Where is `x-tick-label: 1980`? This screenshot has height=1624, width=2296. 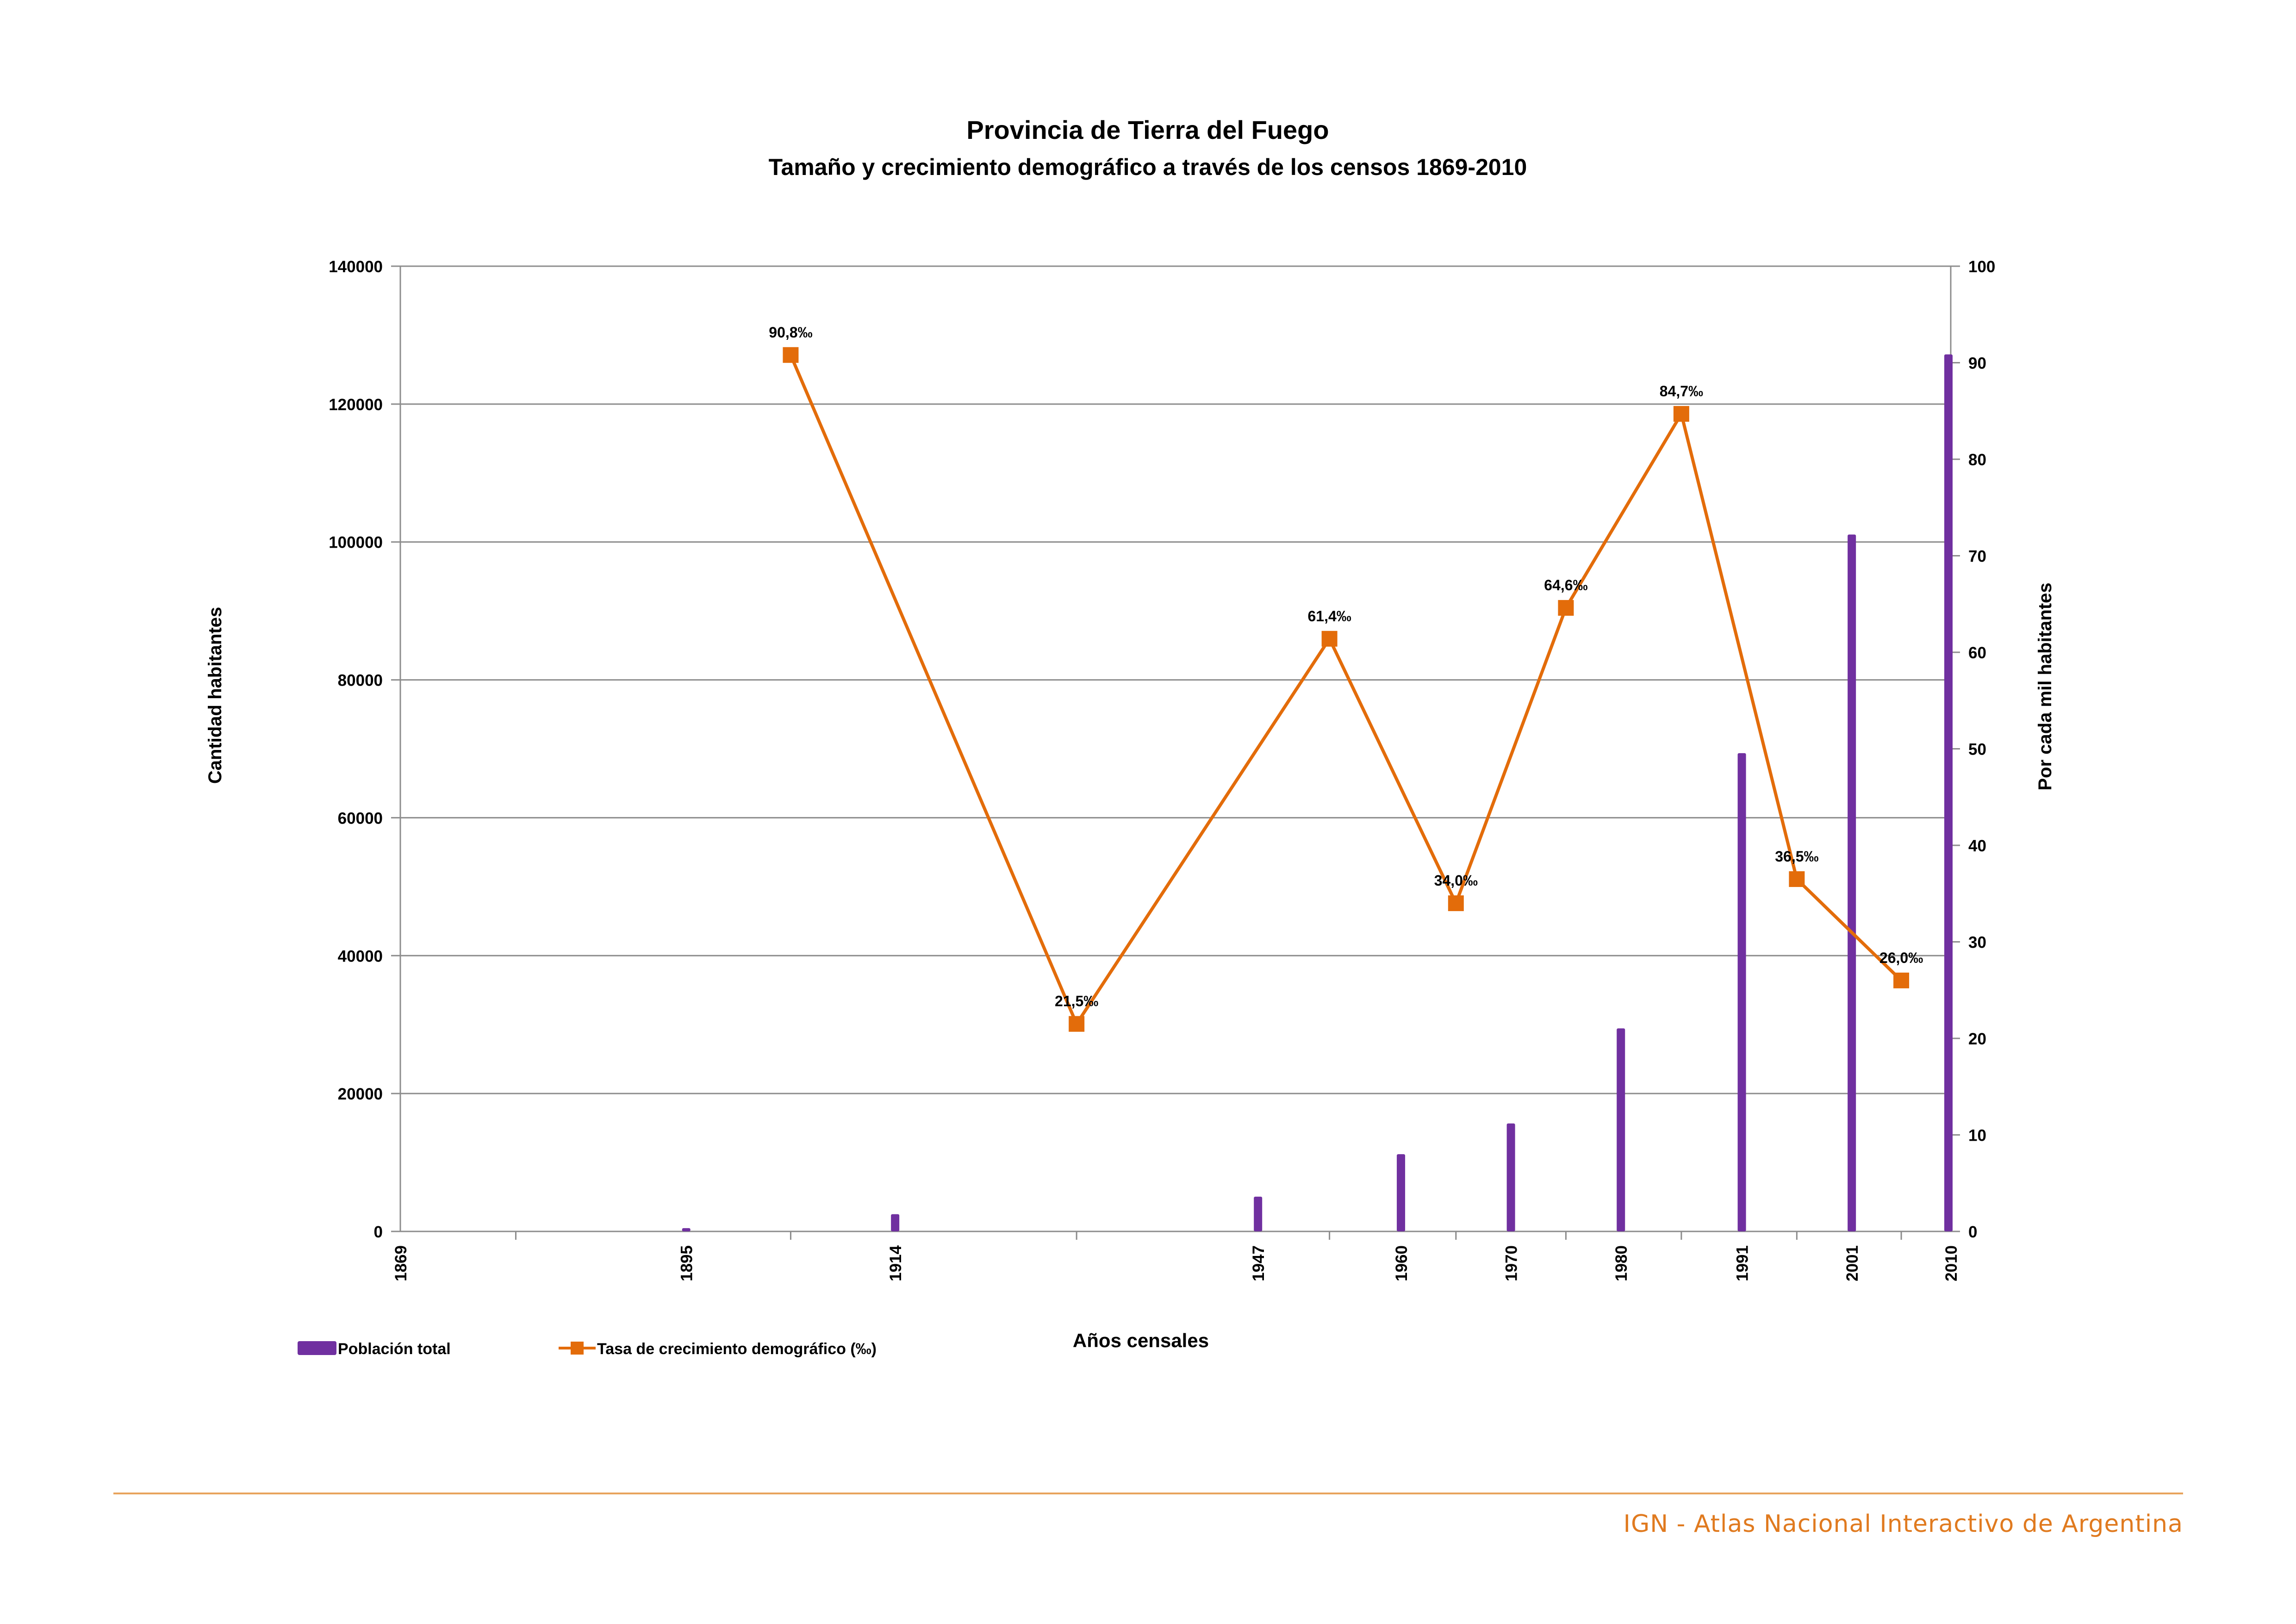
x-tick-label: 1980 is located at coordinates (1621, 1263).